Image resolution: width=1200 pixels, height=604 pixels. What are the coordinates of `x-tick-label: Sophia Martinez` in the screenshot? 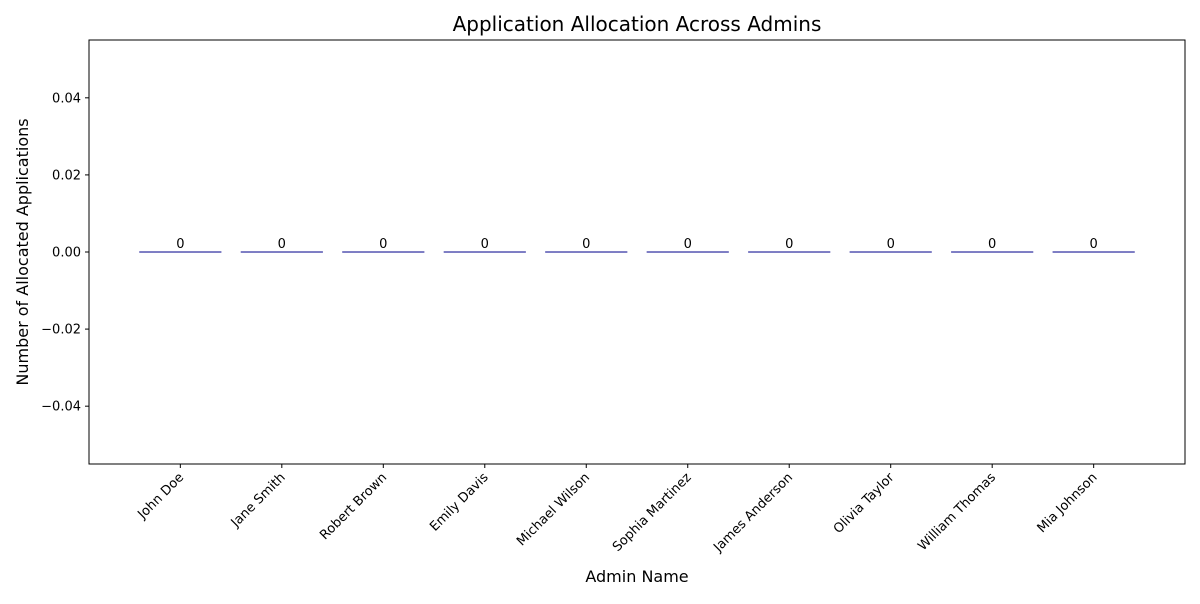 It's located at (652, 512).